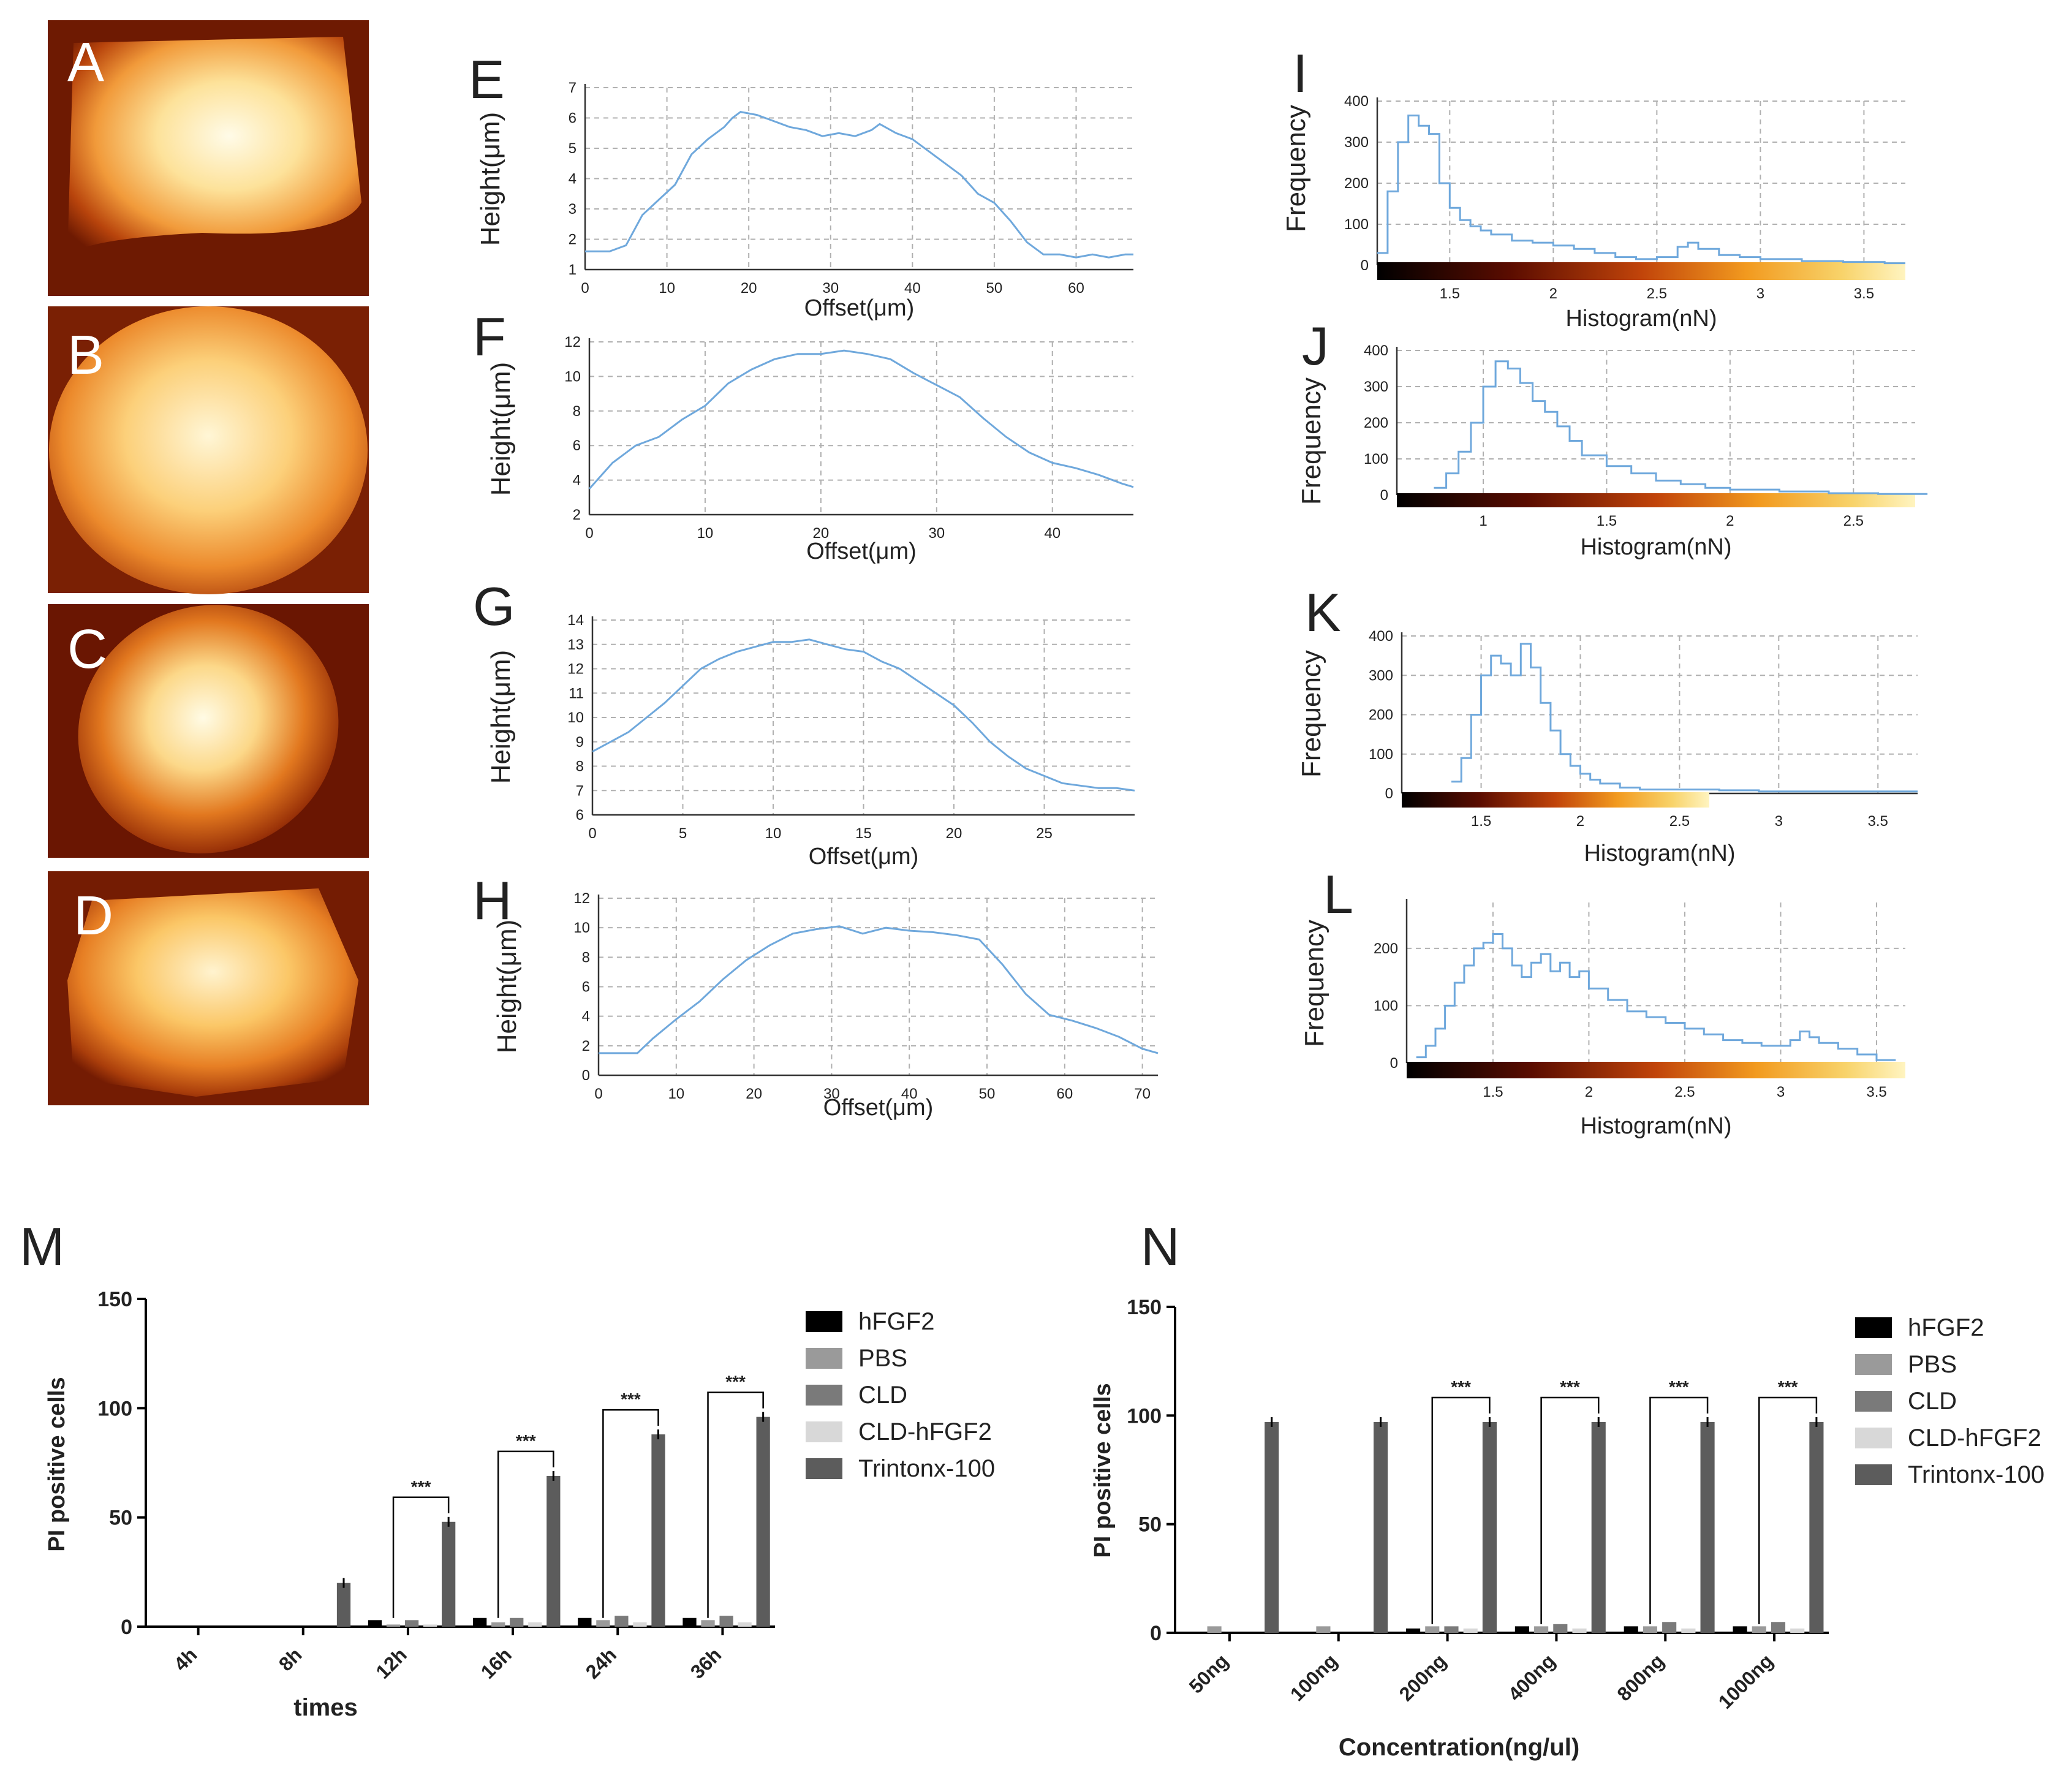 The image size is (2072, 1786). What do you see at coordinates (1946, 1327) in the screenshot?
I see `legend-item: hFGF2` at bounding box center [1946, 1327].